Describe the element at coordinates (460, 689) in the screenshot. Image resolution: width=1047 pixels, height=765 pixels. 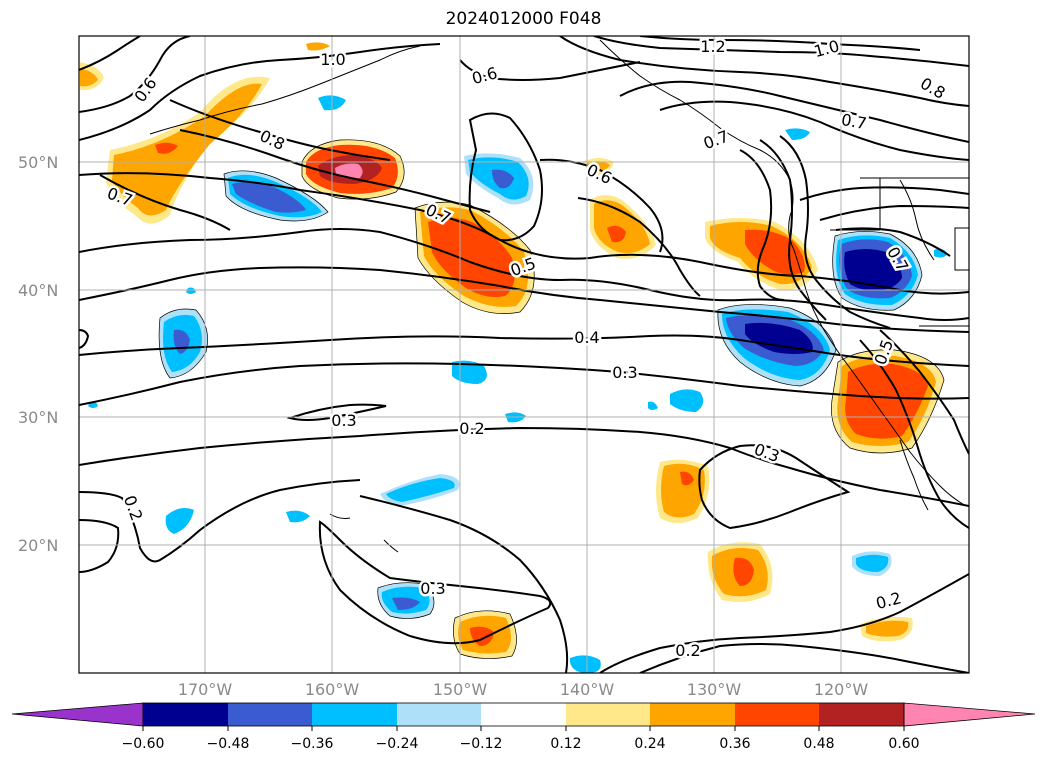
I see `lon-label: 150°W` at that location.